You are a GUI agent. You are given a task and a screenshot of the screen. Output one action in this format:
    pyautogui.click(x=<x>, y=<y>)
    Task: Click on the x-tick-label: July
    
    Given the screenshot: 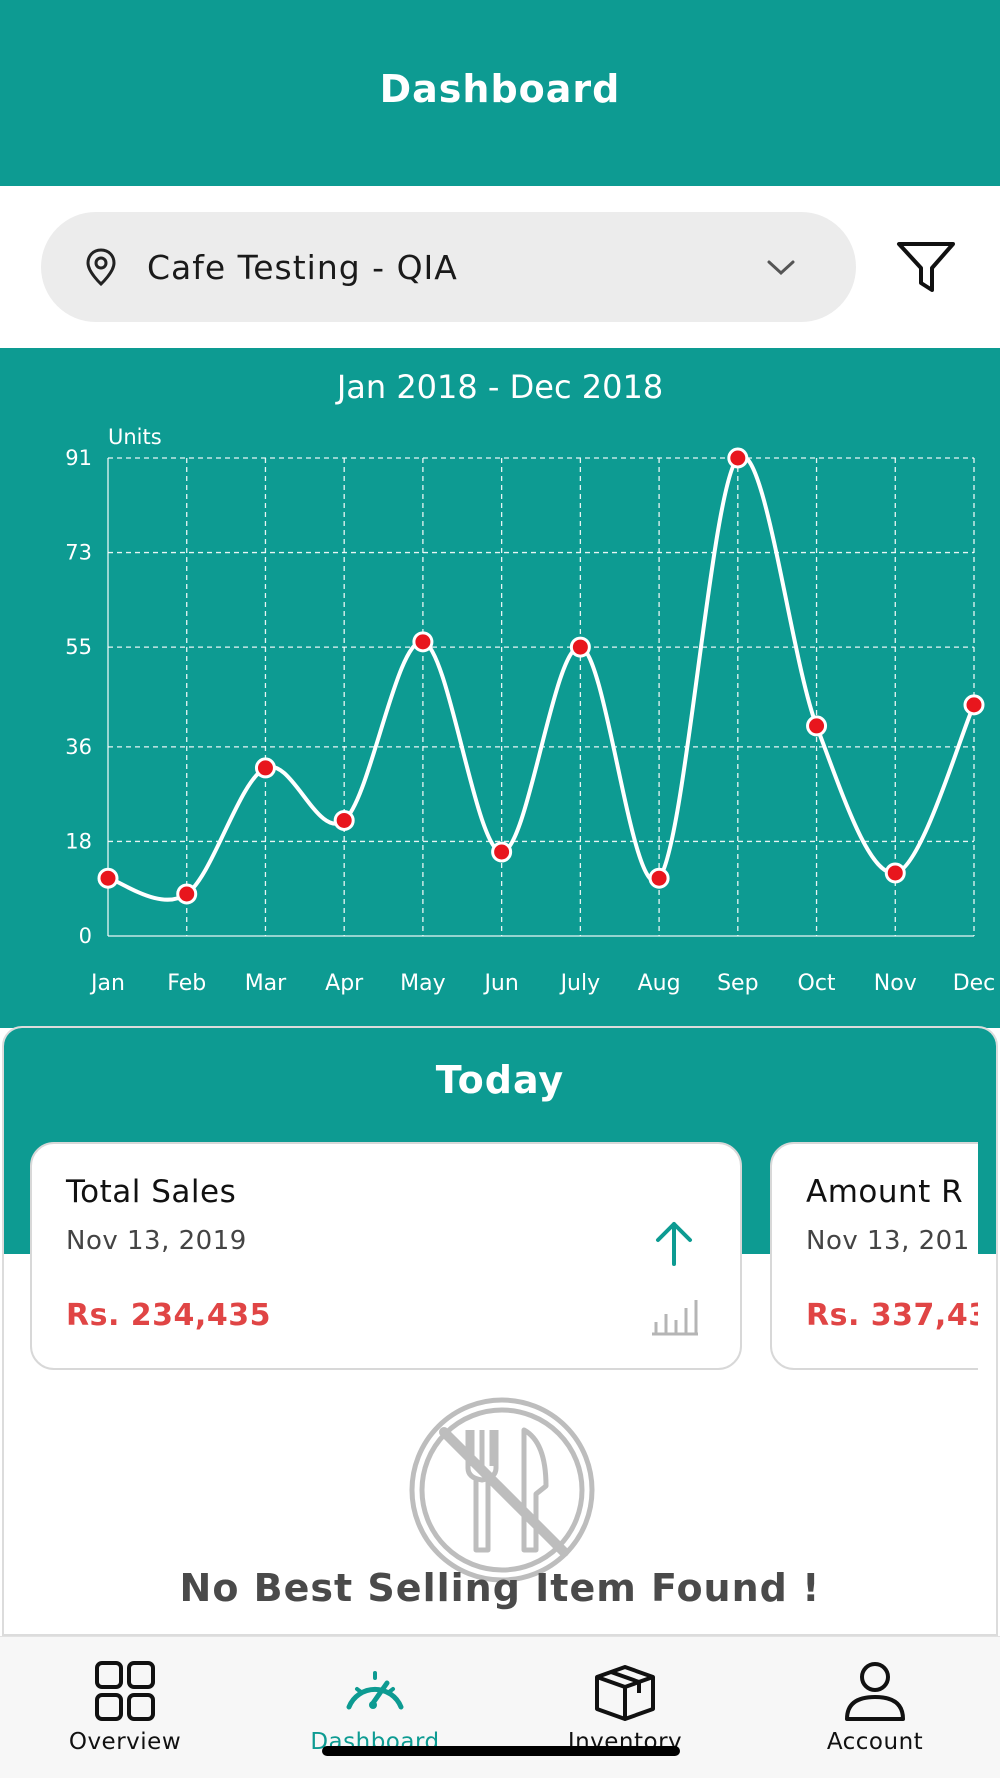 What is the action you would take?
    pyautogui.click(x=580, y=983)
    